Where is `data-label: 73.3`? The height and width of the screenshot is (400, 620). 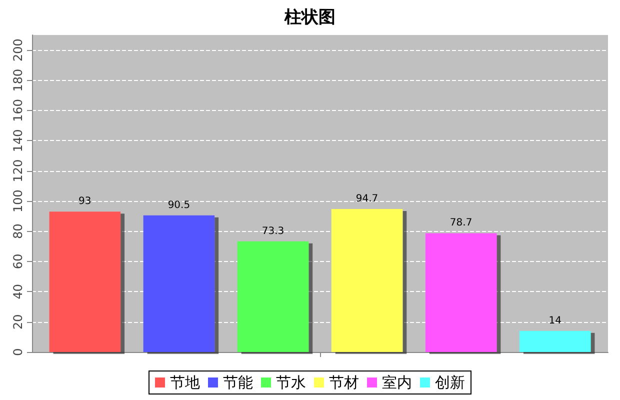
data-label: 73.3 is located at coordinates (273, 231).